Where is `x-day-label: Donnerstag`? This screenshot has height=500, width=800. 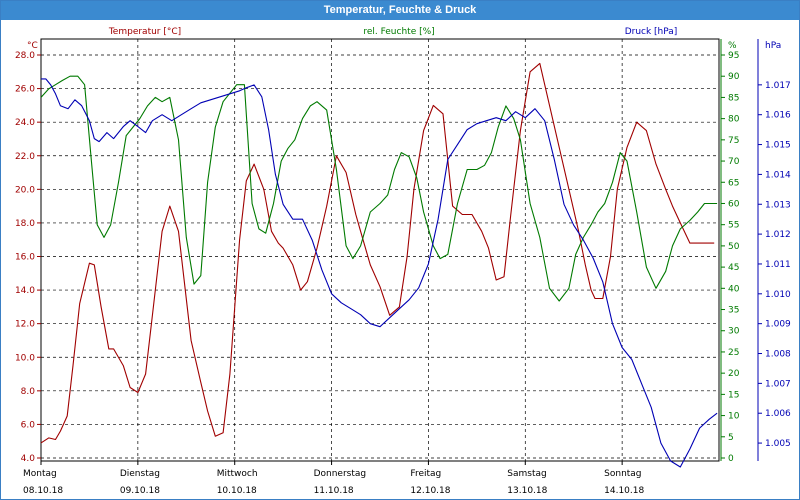 x-day-label: Donnerstag is located at coordinates (340, 474).